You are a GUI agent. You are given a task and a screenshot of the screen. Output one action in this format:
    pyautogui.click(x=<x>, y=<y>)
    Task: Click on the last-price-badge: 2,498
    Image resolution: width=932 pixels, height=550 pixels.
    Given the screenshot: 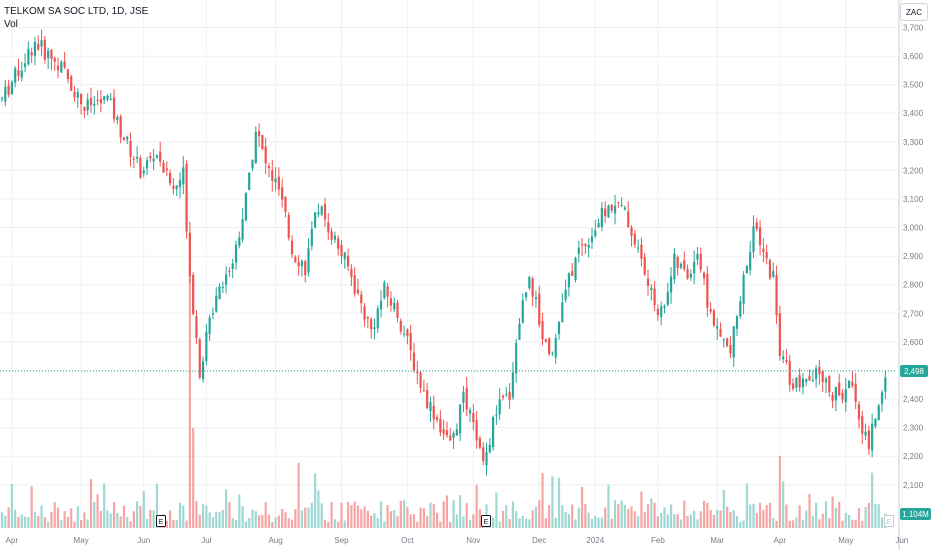 What is the action you would take?
    pyautogui.click(x=914, y=371)
    